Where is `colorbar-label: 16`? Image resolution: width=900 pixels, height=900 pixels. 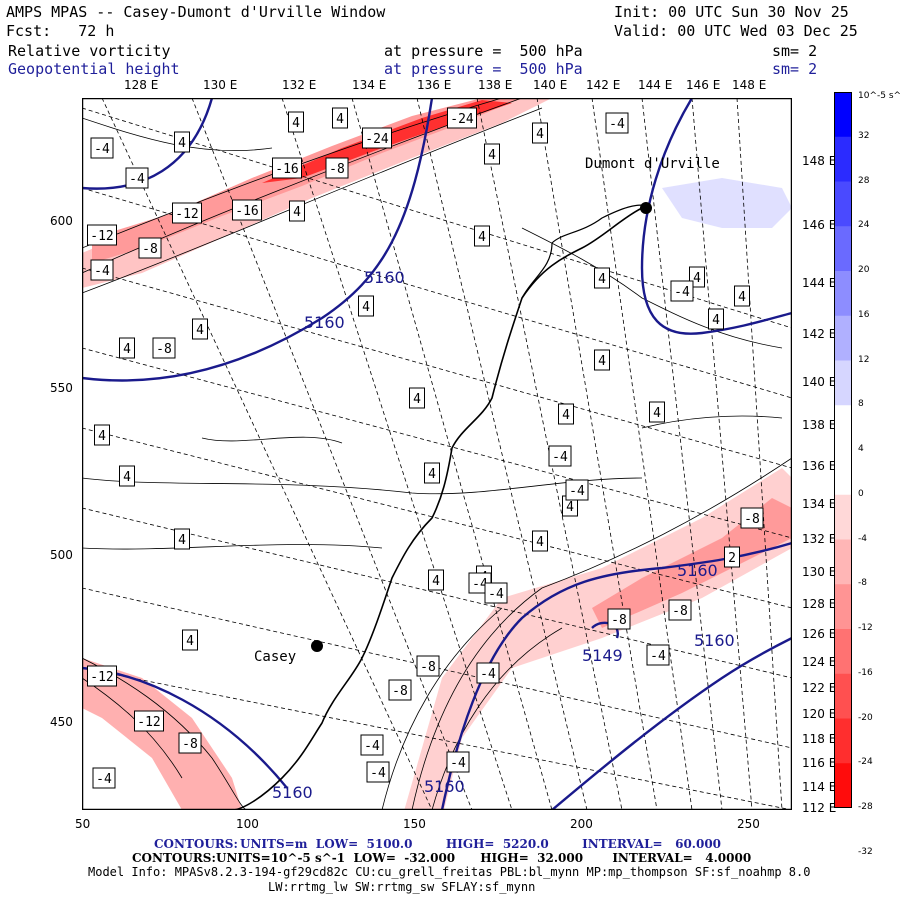 colorbar-label: 16 is located at coordinates (864, 314).